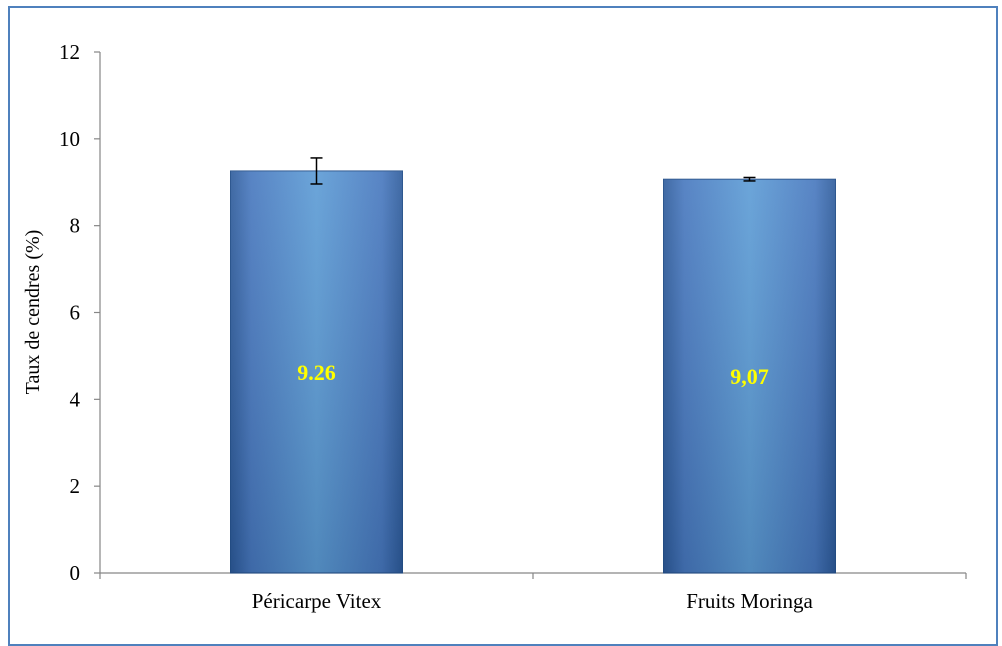  What do you see at coordinates (317, 601) in the screenshot?
I see `x-category-label: Péricarpe Vitex` at bounding box center [317, 601].